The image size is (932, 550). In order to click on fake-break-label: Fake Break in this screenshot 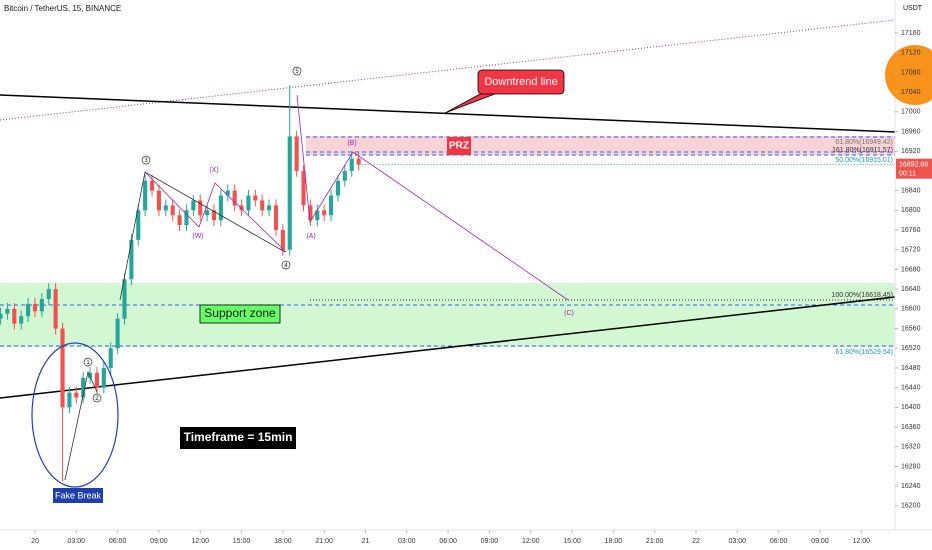, I will do `click(78, 495)`.